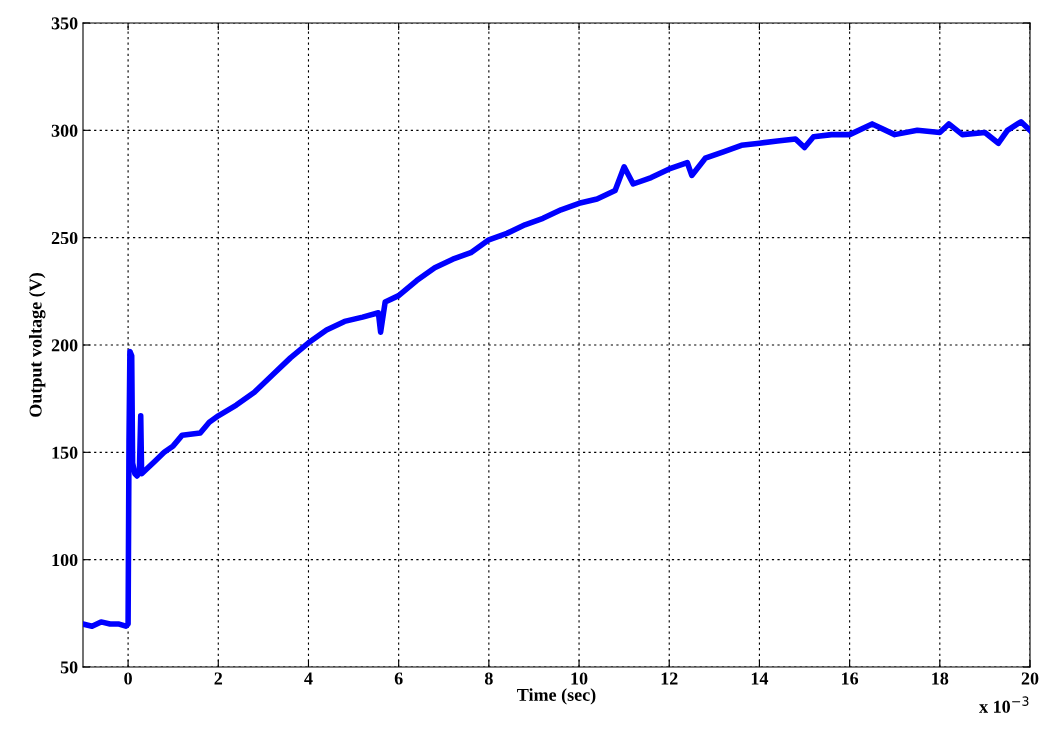 The image size is (1045, 729). I want to click on y-tick-label: 350, so click(64, 23).